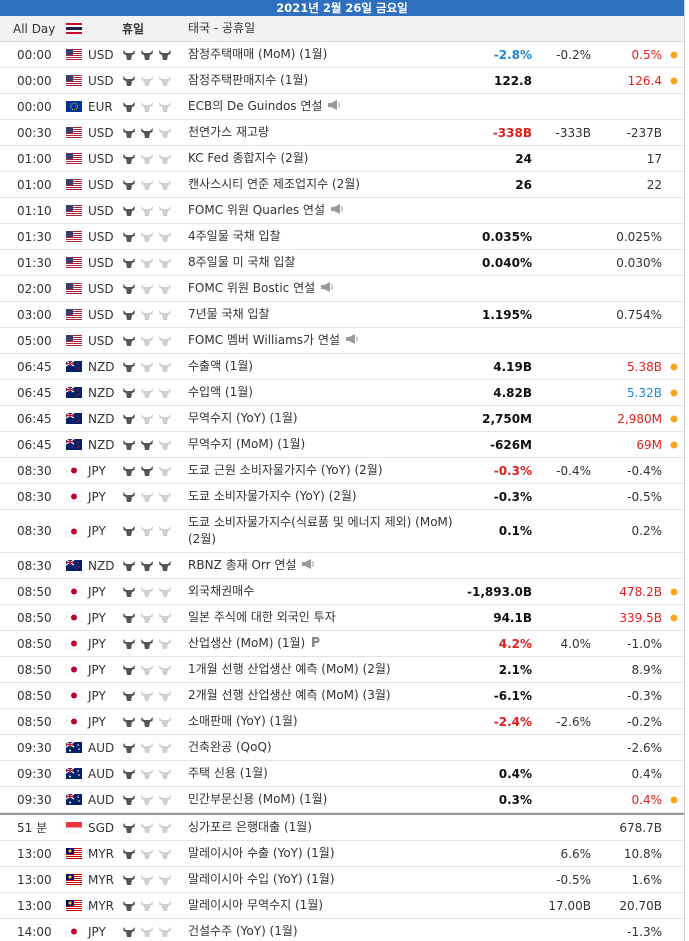 The image size is (689, 941). What do you see at coordinates (512, 470) in the screenshot?
I see `actual: -0.3%` at bounding box center [512, 470].